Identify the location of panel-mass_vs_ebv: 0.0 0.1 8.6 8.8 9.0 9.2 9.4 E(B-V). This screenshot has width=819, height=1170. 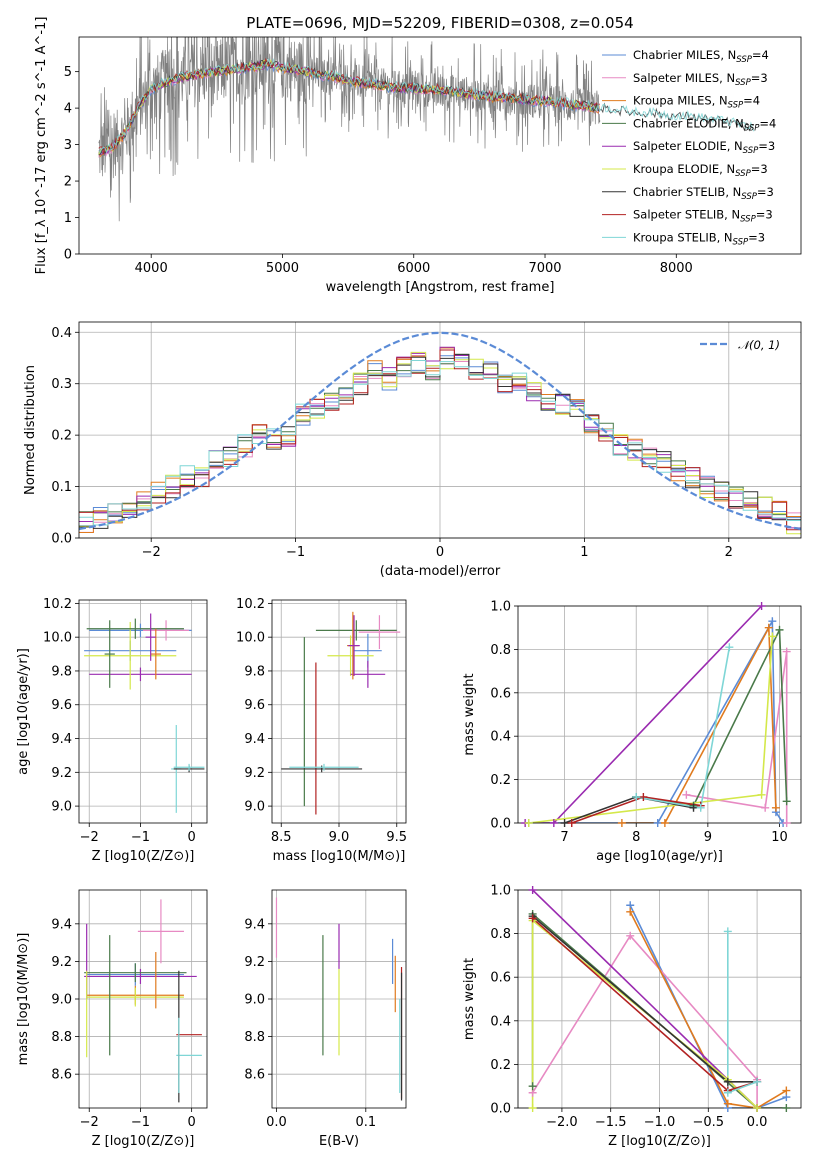
(325, 1019).